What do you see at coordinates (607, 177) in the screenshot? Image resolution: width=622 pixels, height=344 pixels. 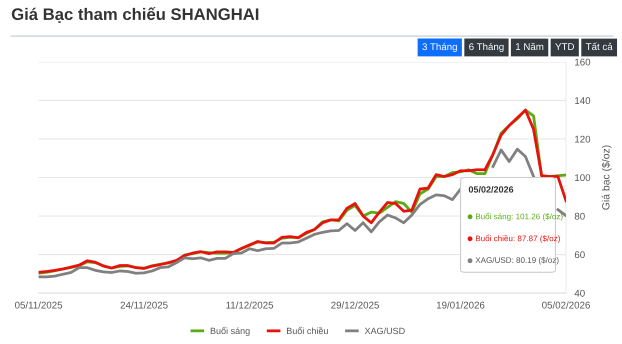 I see `y-axis-title: Giá bạc ($/oz)` at bounding box center [607, 177].